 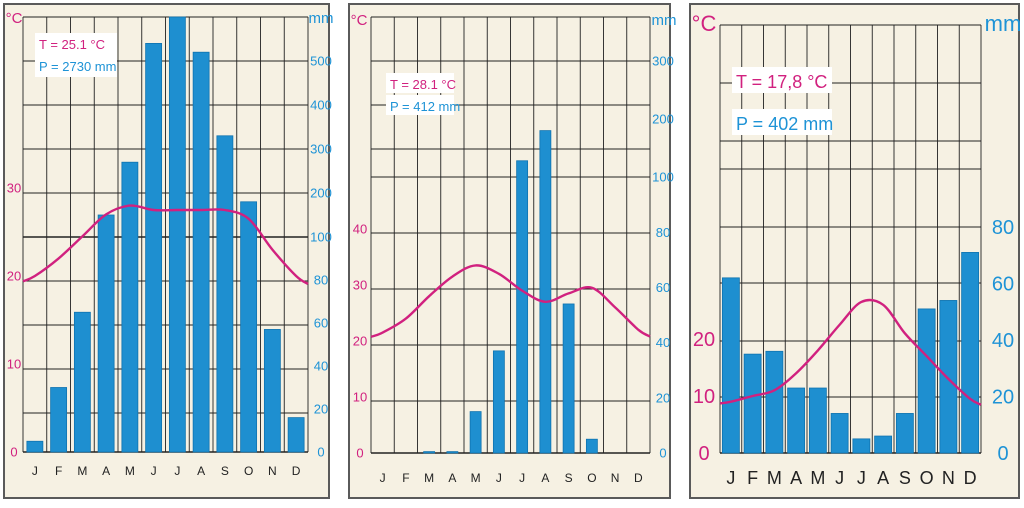 What do you see at coordinates (248, 471) in the screenshot?
I see `month-label: O` at bounding box center [248, 471].